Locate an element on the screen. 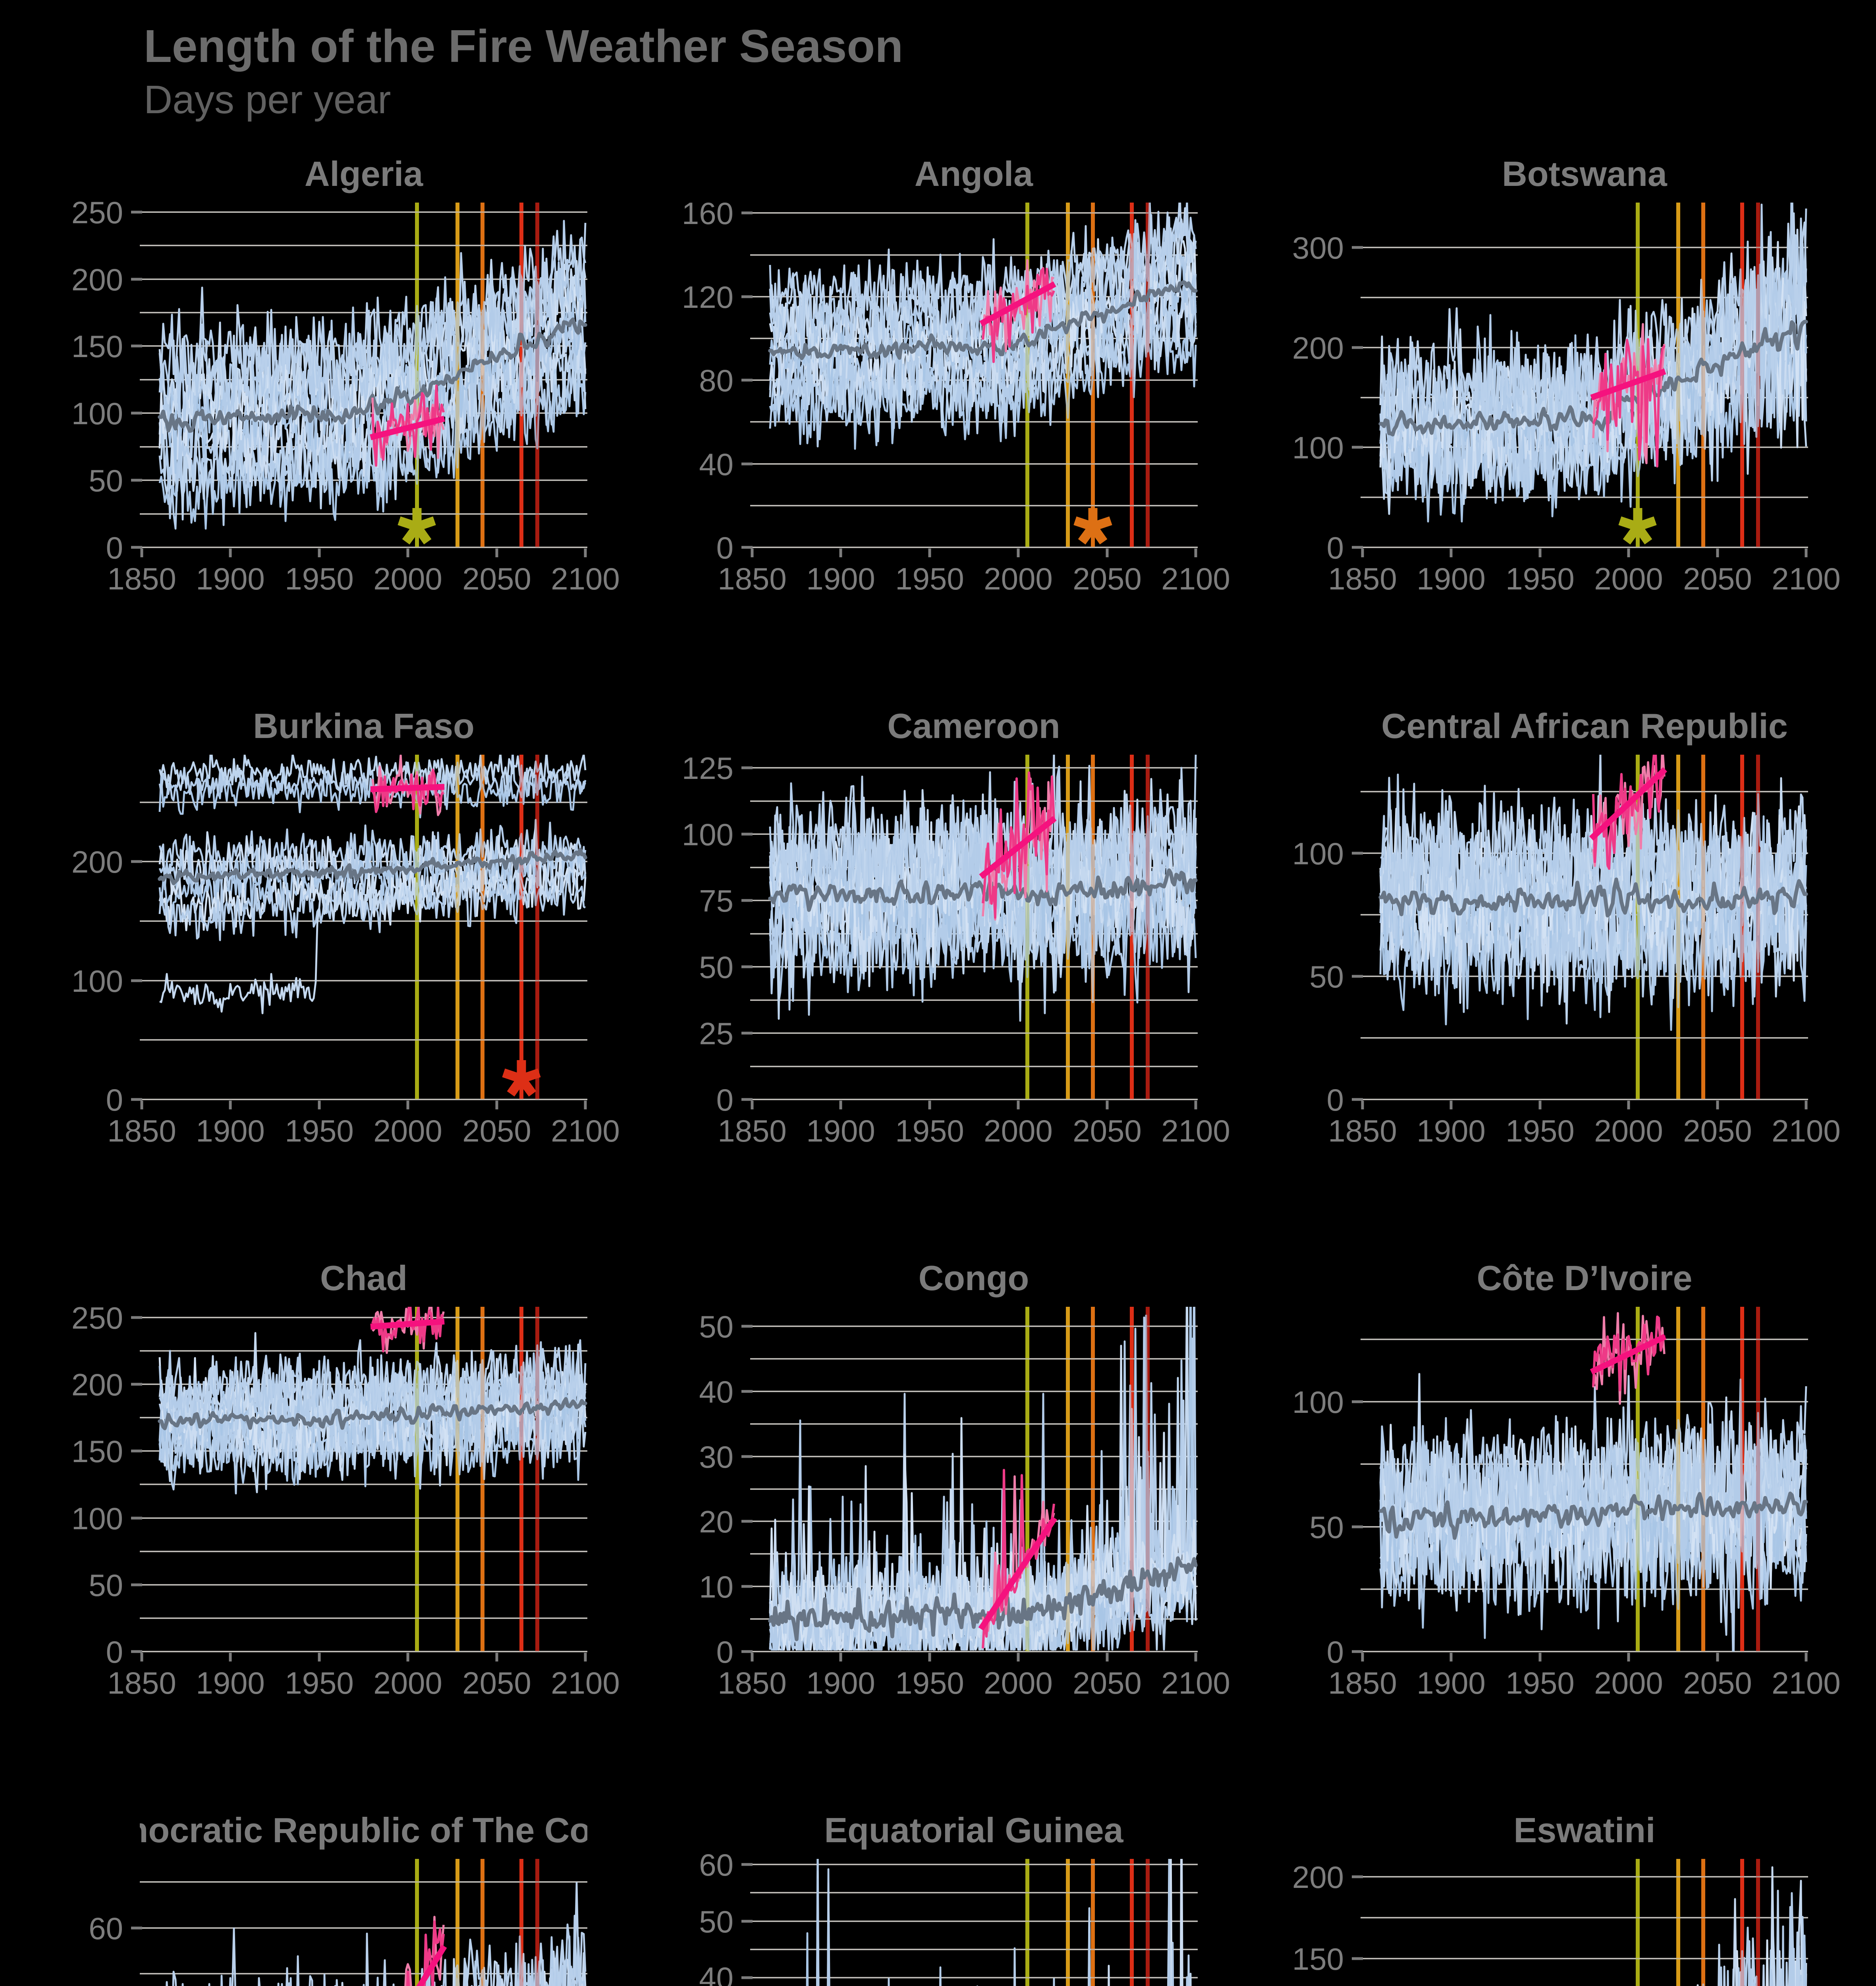 The height and width of the screenshot is (1986, 1876). svg-text:Length of the Fire Weather Sea: Length of the Fire Weather Season is located at coordinates (523, 46).